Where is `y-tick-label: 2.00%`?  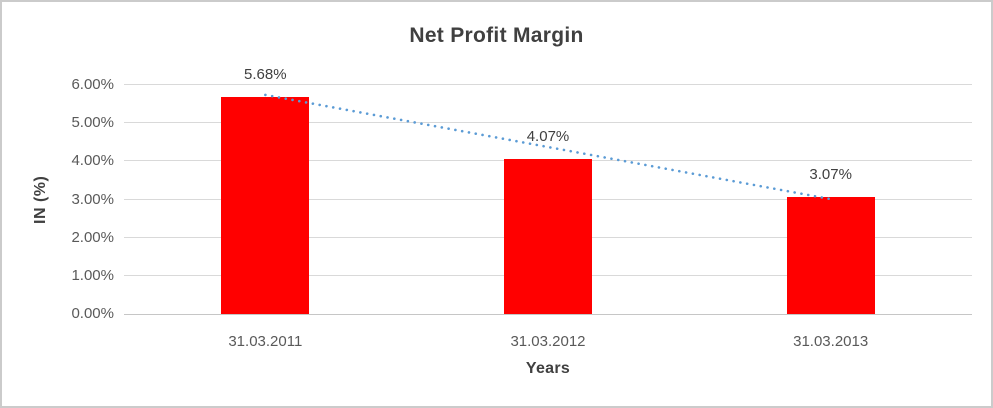
y-tick-label: 2.00% is located at coordinates (92, 237).